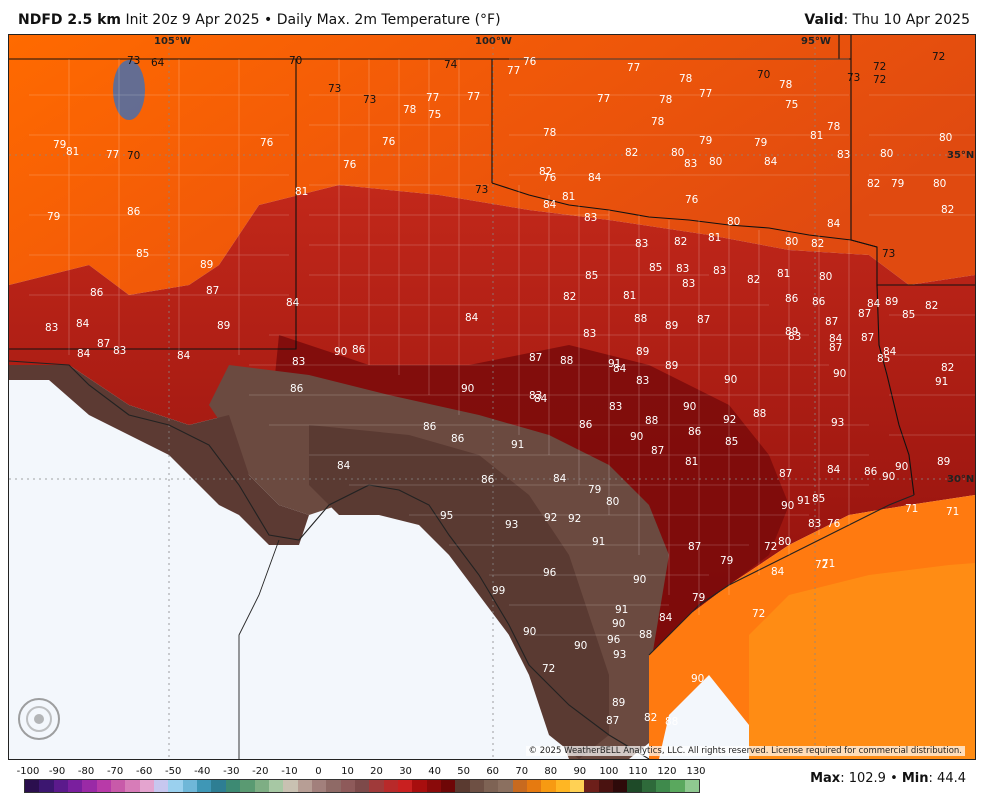 The height and width of the screenshot is (808, 984). I want to click on temperature-label: 64, so click(158, 63).